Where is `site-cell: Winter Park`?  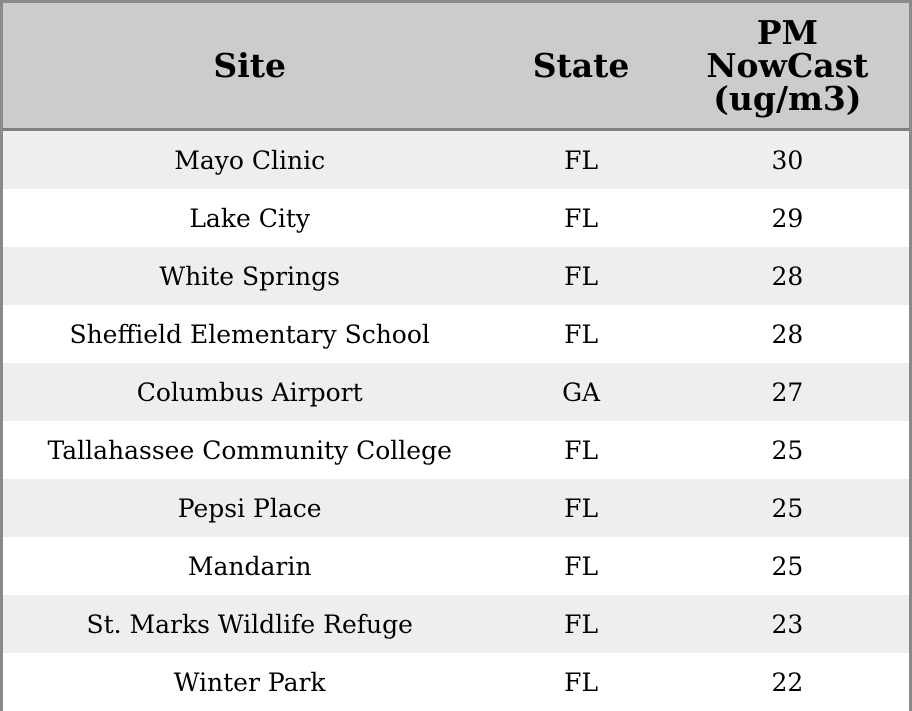
site-cell: Winter Park is located at coordinates (249, 682).